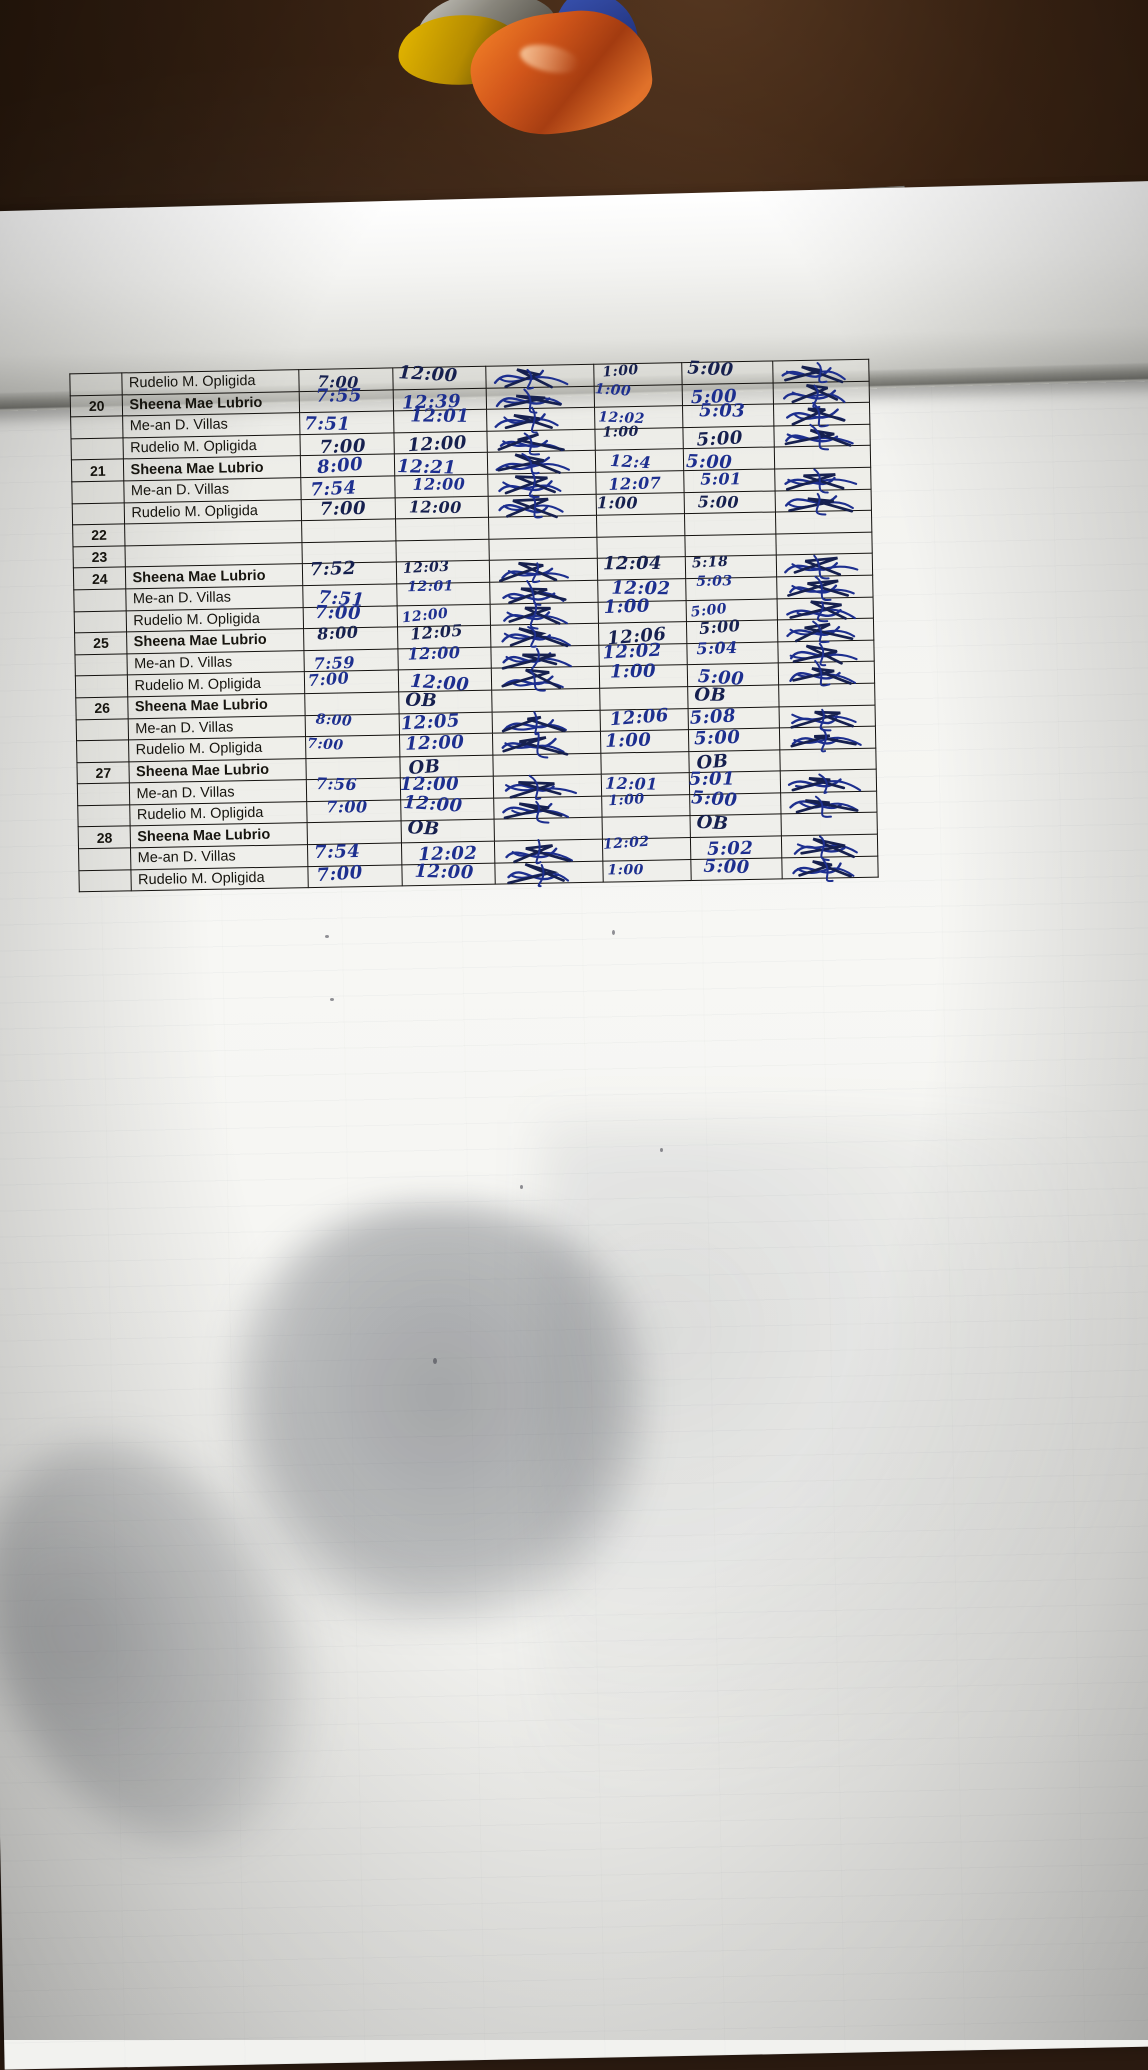 Image resolution: width=1148 pixels, height=2070 pixels. What do you see at coordinates (594, 63) in the screenshot?
I see `wrapper-foil-blue` at bounding box center [594, 63].